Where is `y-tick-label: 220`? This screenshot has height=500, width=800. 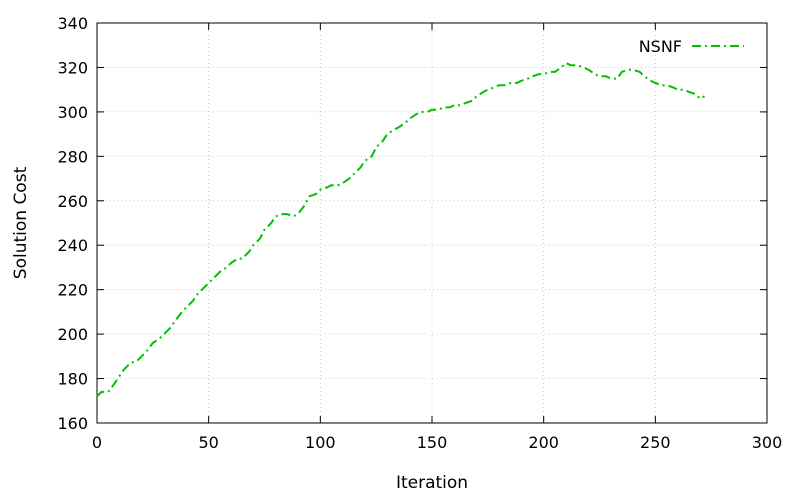
y-tick-label: 220 is located at coordinates (72, 290).